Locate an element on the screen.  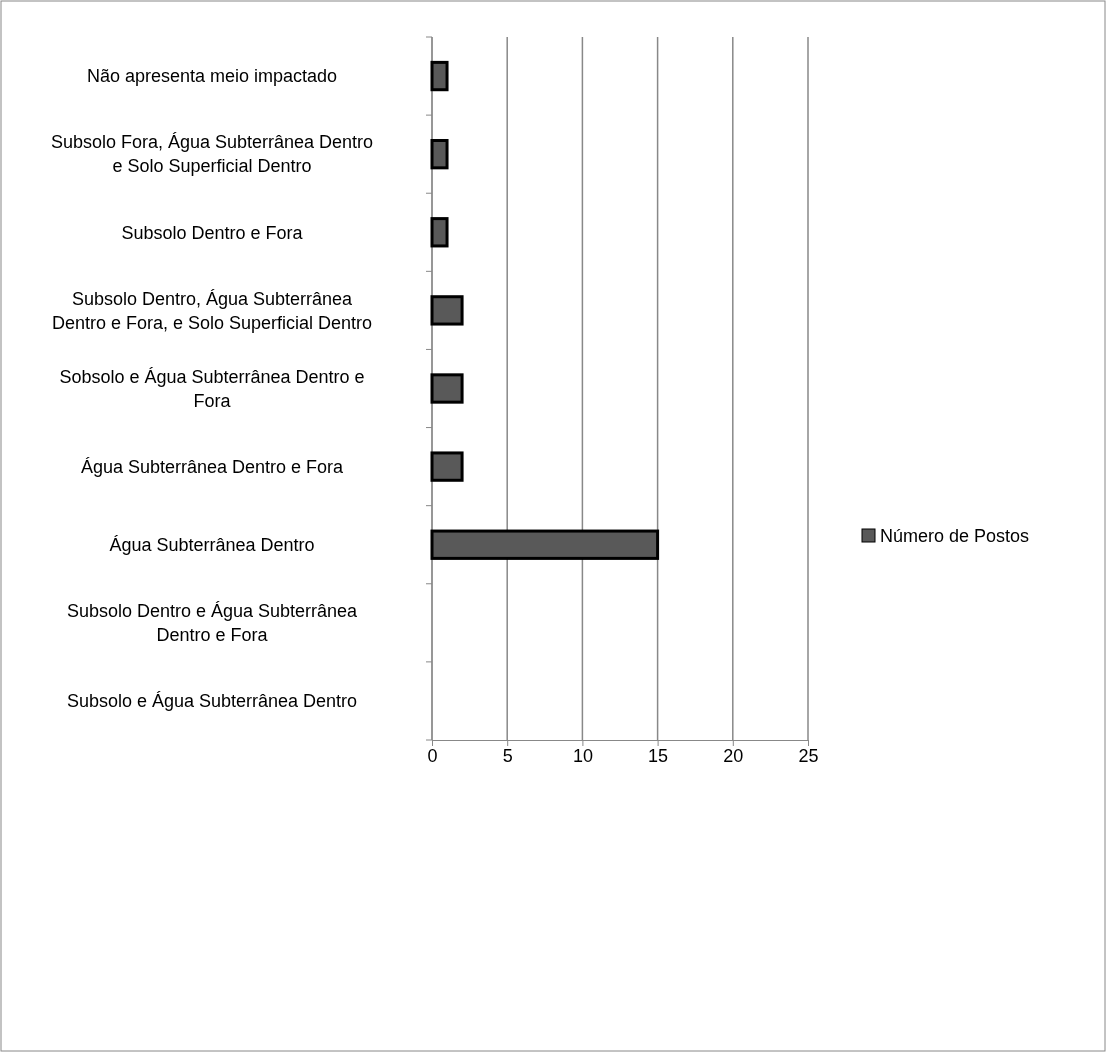
y-tick-label: Subsolo Dentro e Água Subterrânea Dentro e Fora is located at coordinates (212, 623).